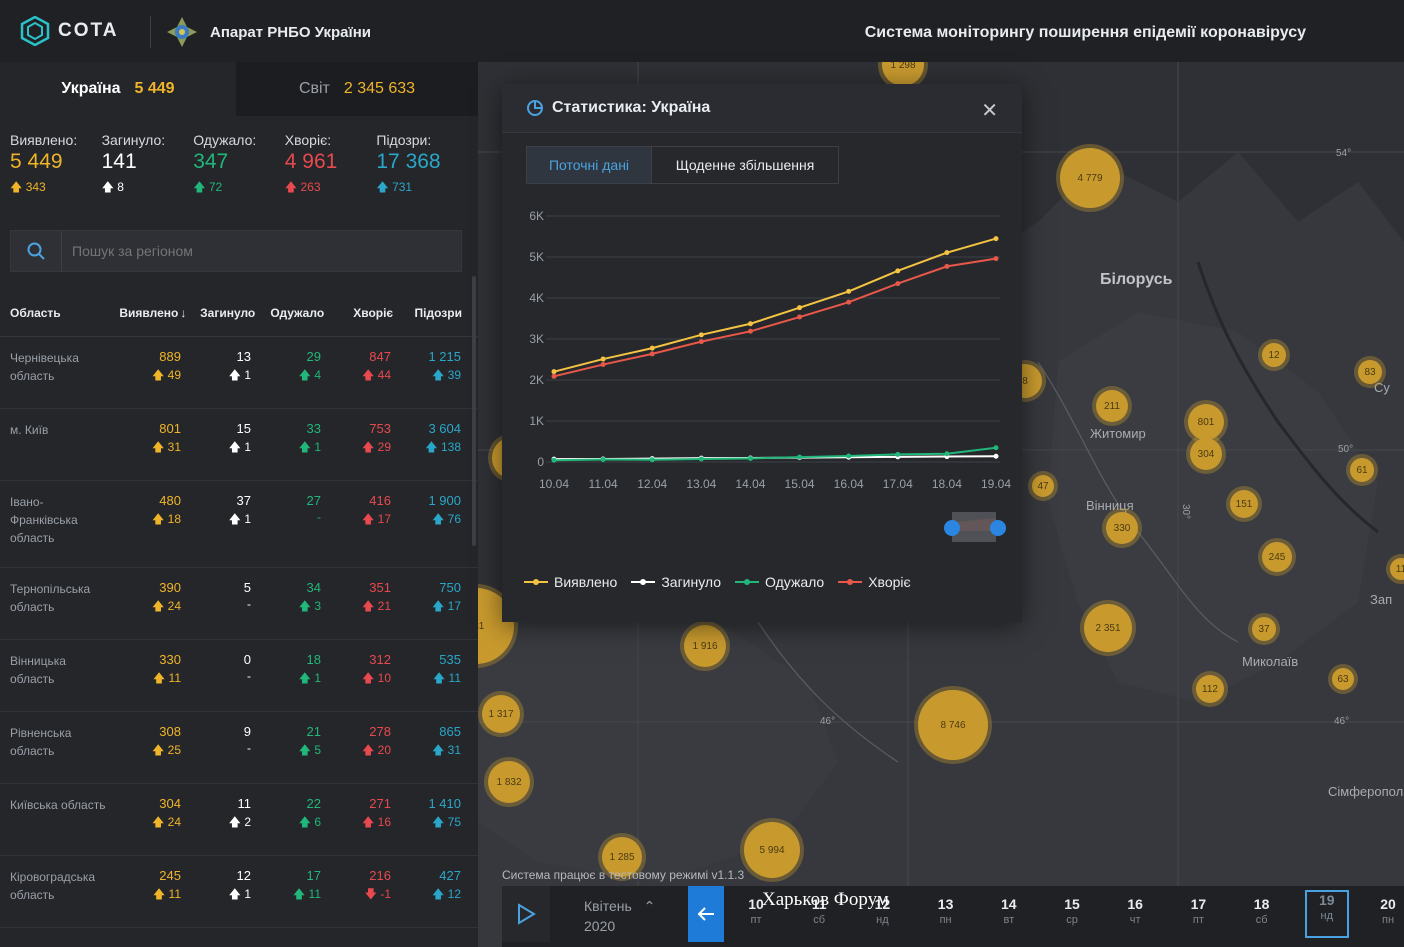  Describe the element at coordinates (1009, 911) in the screenshot. I see `day-item: 14 вт` at that location.